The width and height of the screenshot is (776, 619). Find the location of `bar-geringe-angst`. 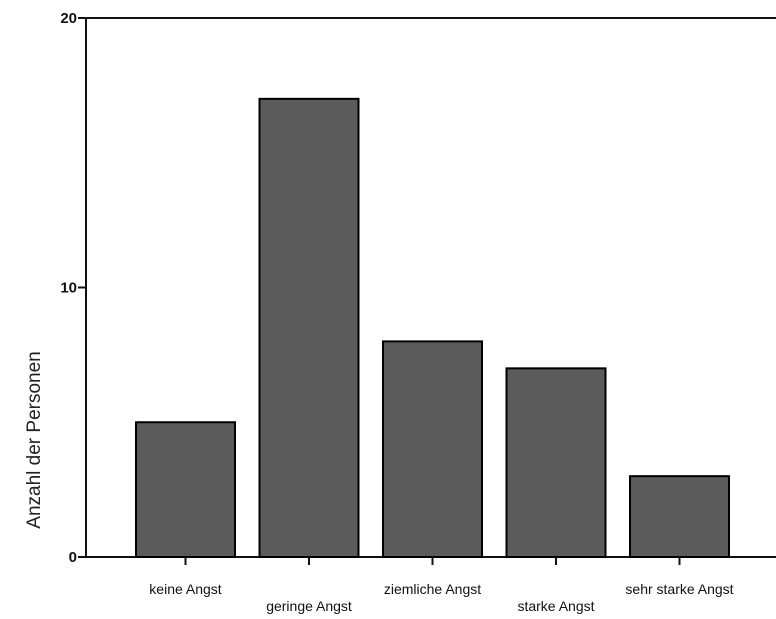

bar-geringe-angst is located at coordinates (309, 327).